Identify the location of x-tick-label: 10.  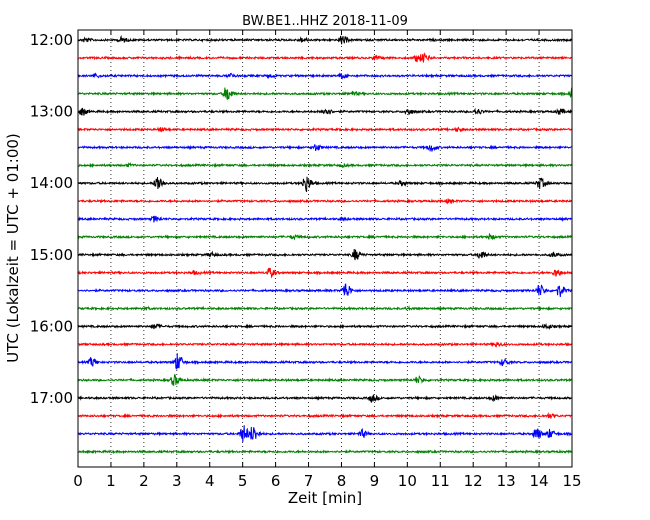
(407, 481).